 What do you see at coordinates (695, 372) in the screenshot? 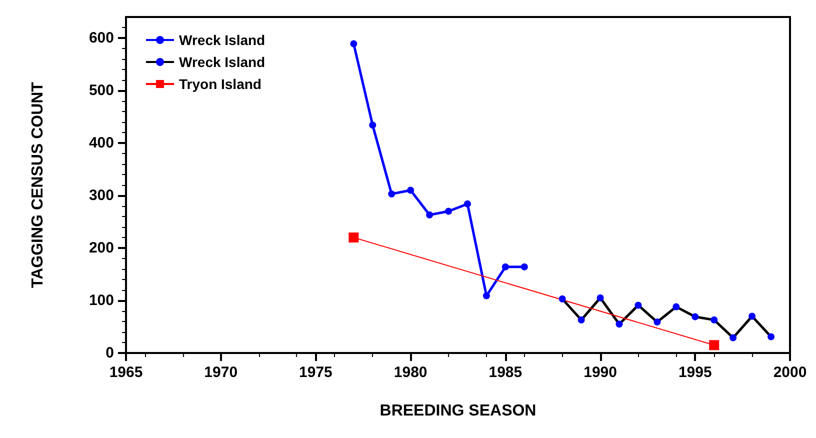
I see `x-tick-label: 1995` at bounding box center [695, 372].